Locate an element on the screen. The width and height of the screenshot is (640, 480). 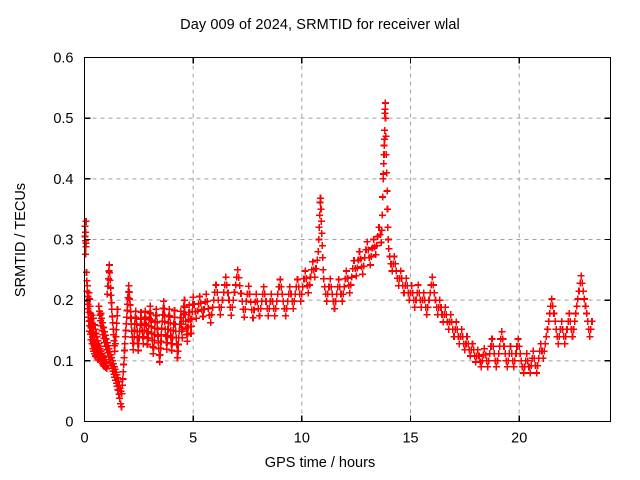
x-tick-label: 5 is located at coordinates (193, 439).